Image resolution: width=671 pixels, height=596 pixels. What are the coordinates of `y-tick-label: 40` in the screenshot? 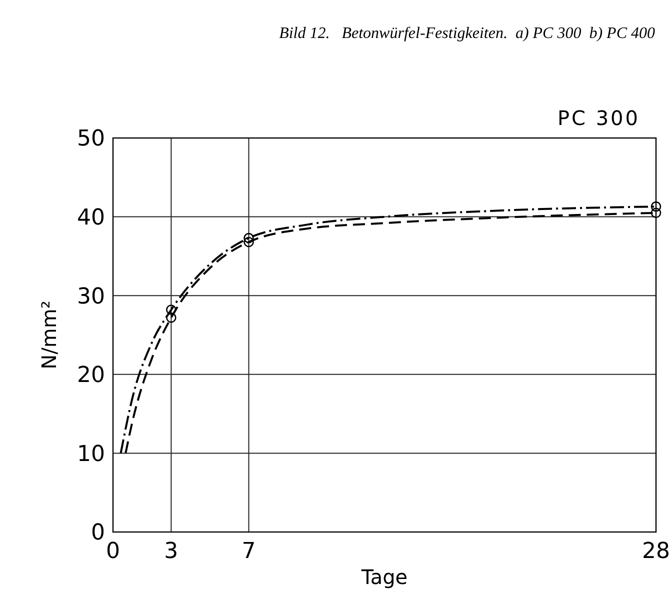 It's located at (91, 218).